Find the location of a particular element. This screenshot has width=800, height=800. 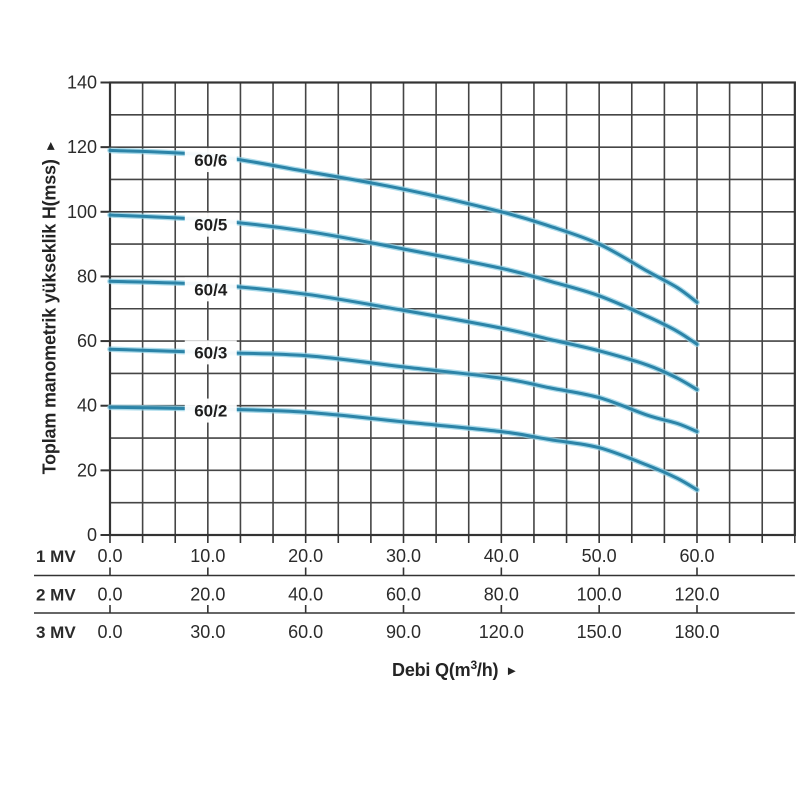

y-tick-label: 80 is located at coordinates (87, 276).